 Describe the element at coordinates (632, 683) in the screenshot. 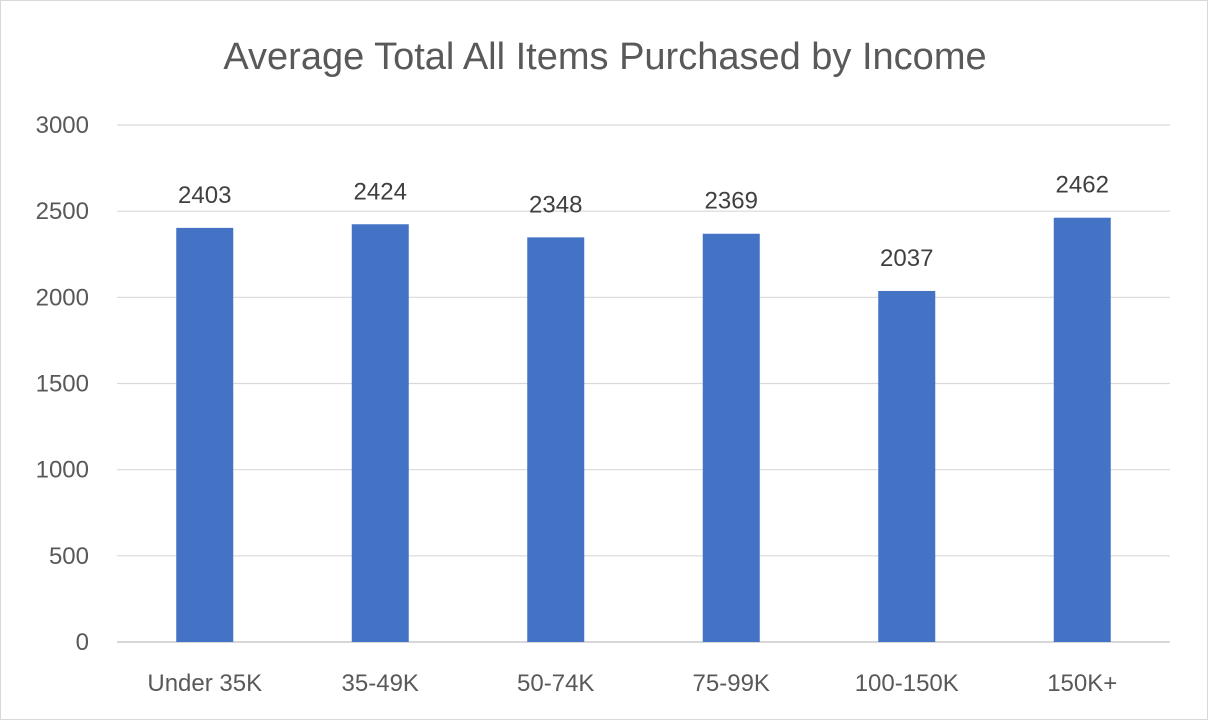

I see `x-axis-ticks: Under 35K 35-49K 50-74K 75-99K 100-150K 150K+` at that location.